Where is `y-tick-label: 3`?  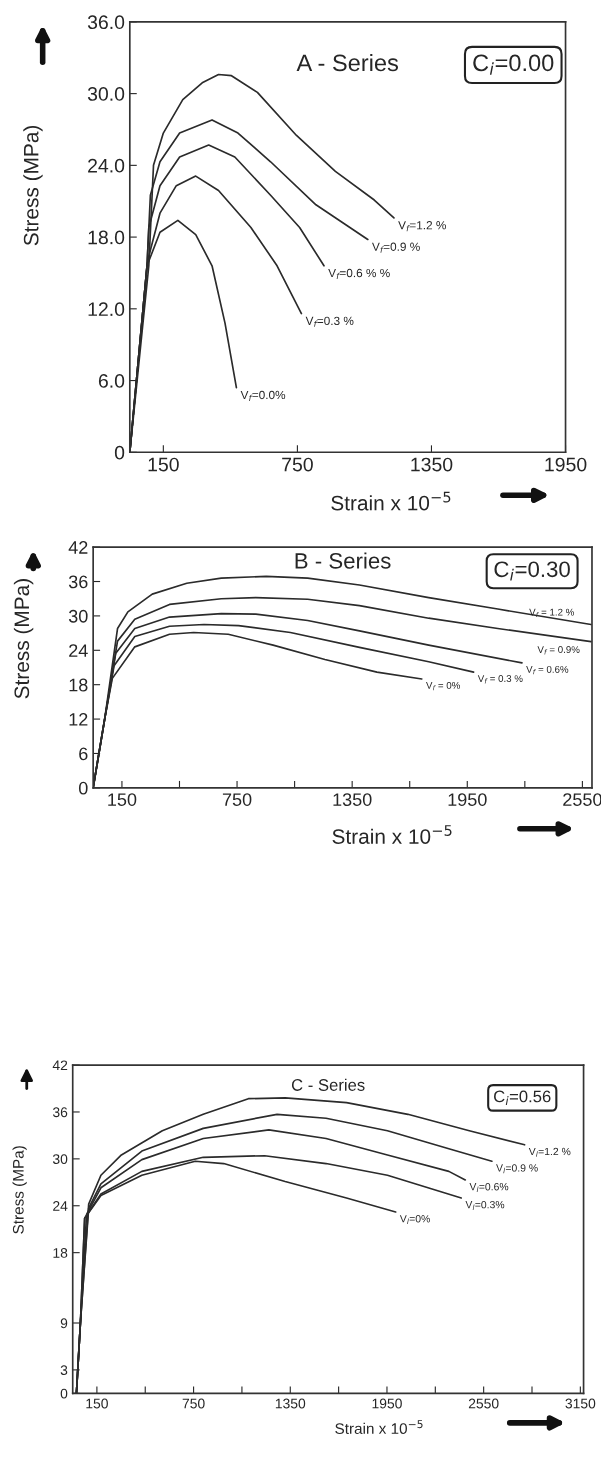 y-tick-label: 3 is located at coordinates (64, 1370).